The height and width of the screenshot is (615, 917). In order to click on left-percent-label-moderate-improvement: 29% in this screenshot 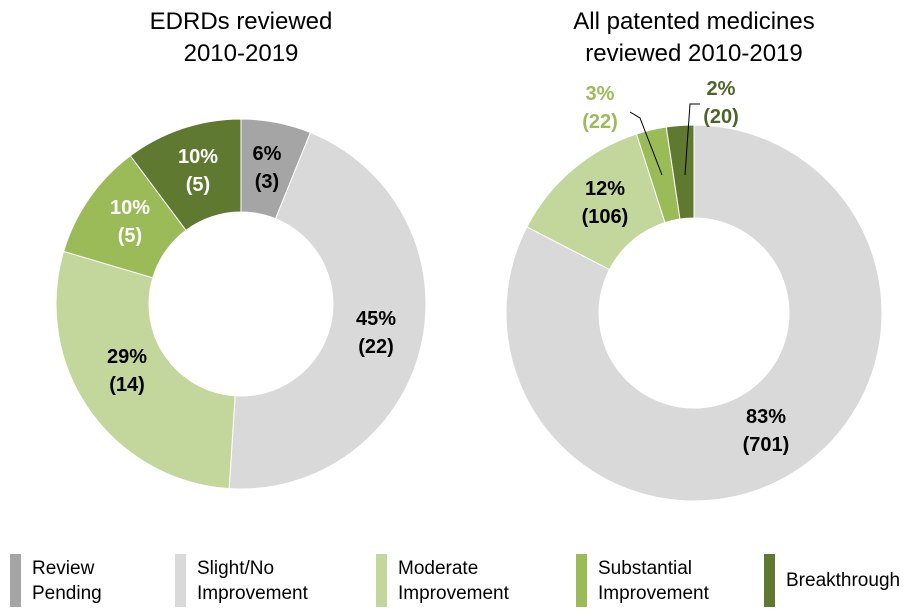, I will do `click(127, 357)`.